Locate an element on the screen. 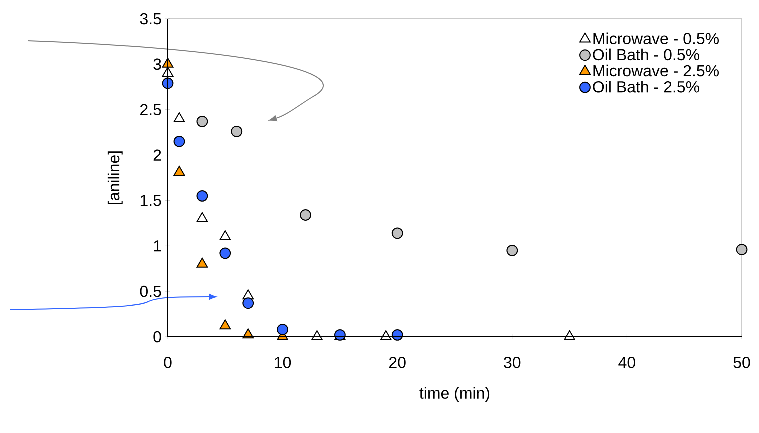 The width and height of the screenshot is (759, 433). x-tick-label: 20 is located at coordinates (398, 362).